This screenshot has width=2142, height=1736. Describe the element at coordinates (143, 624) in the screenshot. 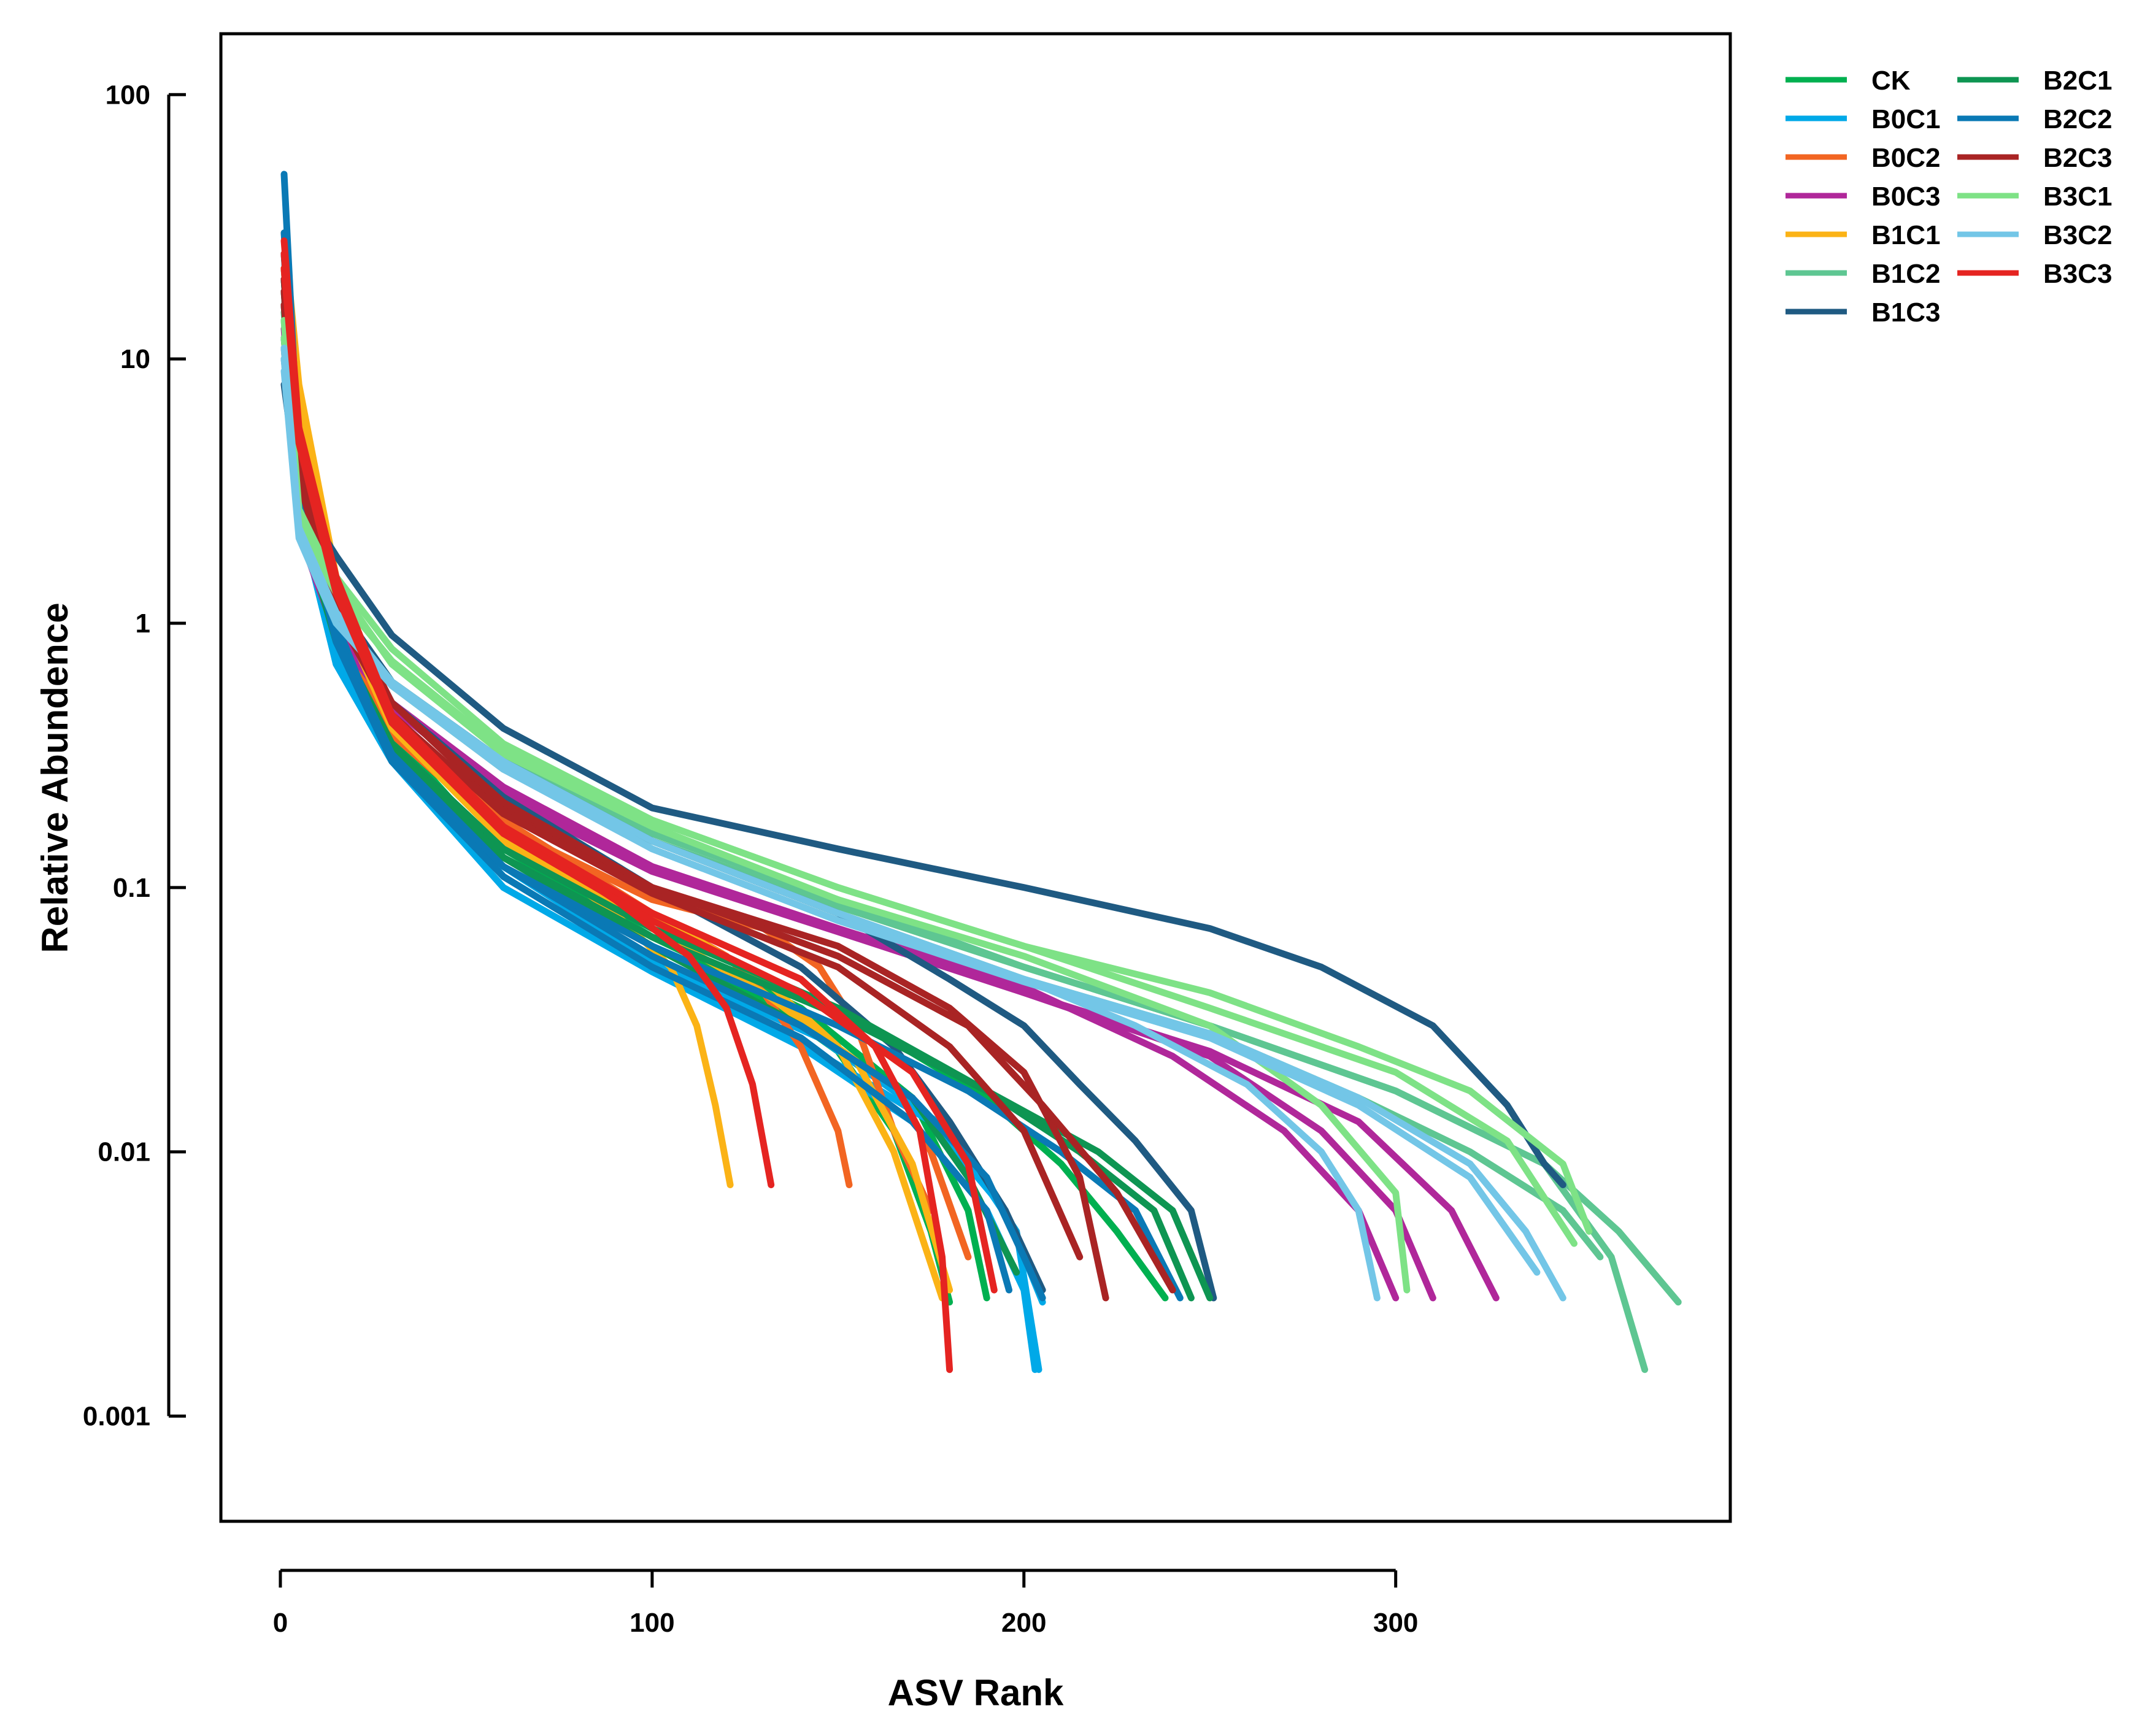

I see `y-tick-label: 1` at that location.